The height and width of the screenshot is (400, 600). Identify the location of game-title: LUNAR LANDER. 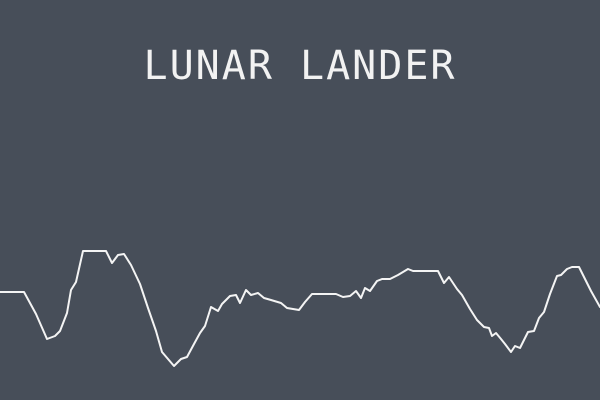
(300, 66).